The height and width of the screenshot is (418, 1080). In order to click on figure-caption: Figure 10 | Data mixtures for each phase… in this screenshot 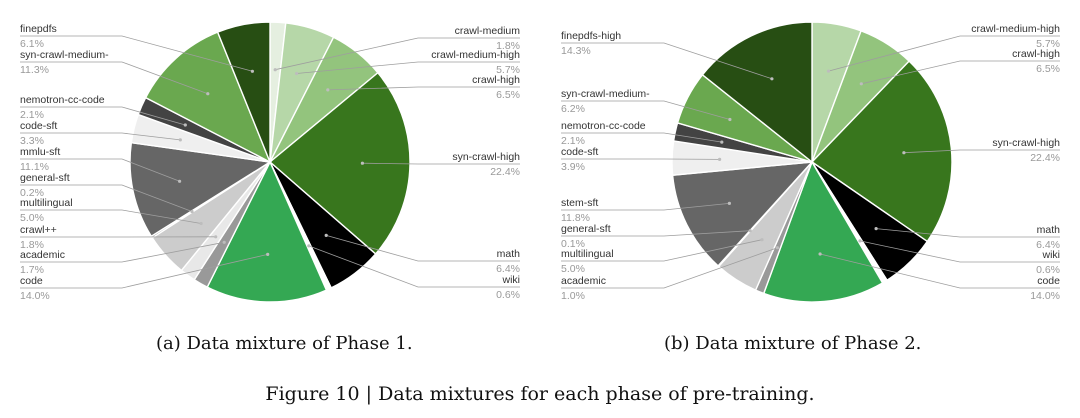, I will do `click(540, 394)`.